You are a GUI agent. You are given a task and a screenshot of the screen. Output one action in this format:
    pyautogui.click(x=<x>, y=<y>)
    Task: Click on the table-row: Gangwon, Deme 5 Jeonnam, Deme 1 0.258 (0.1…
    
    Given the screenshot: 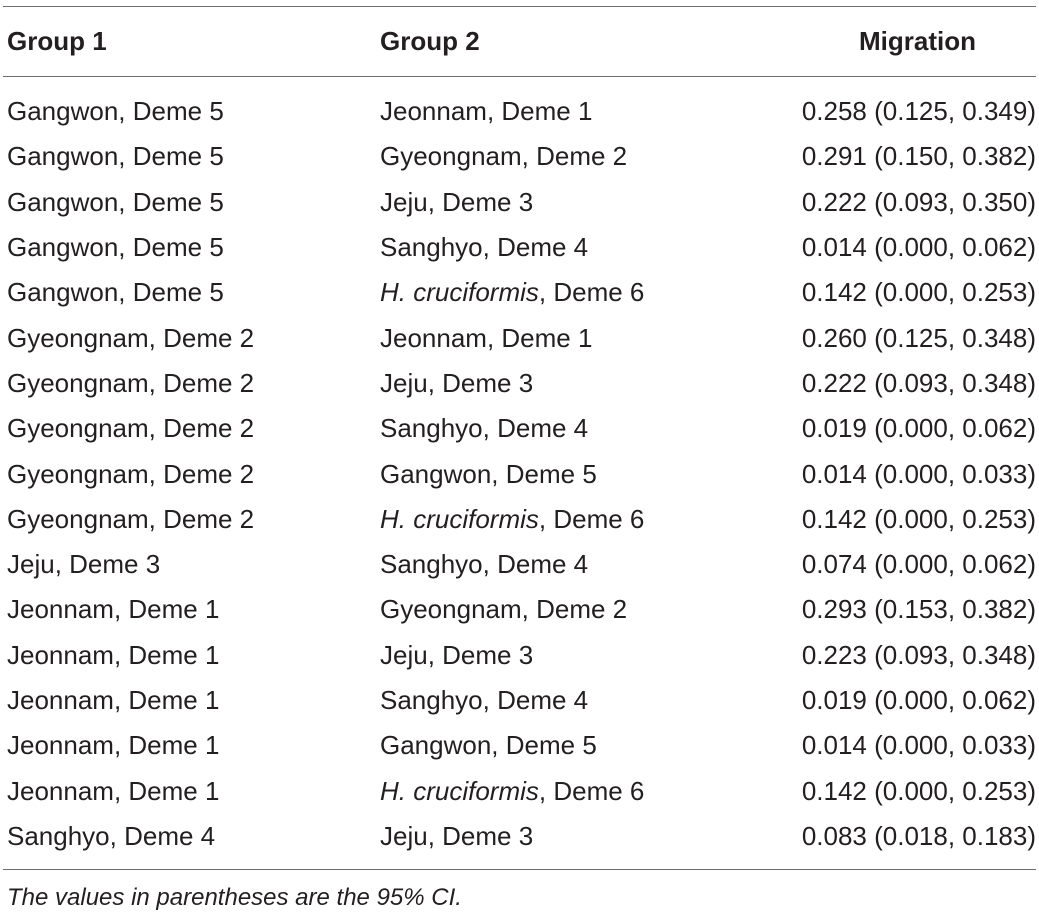 What is the action you would take?
    pyautogui.click(x=519, y=111)
    